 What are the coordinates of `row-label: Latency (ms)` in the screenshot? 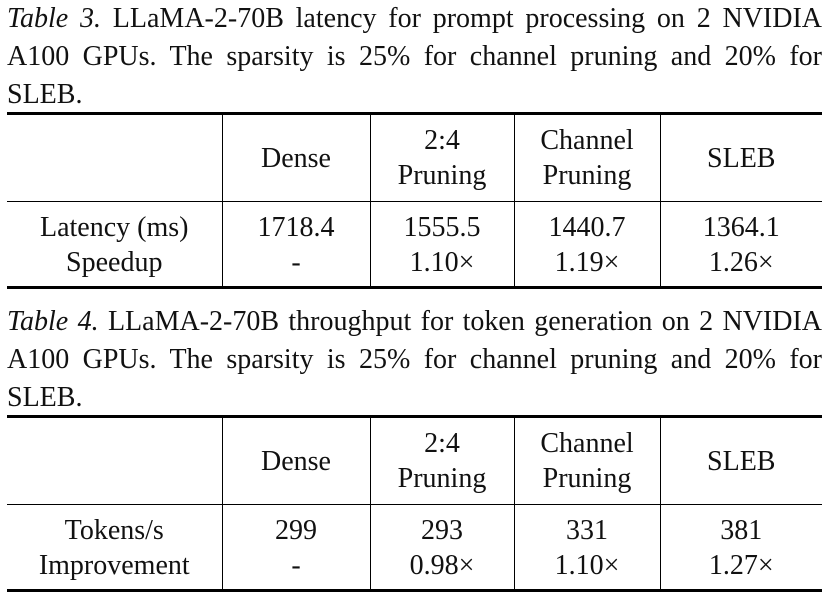 It's located at (114, 227).